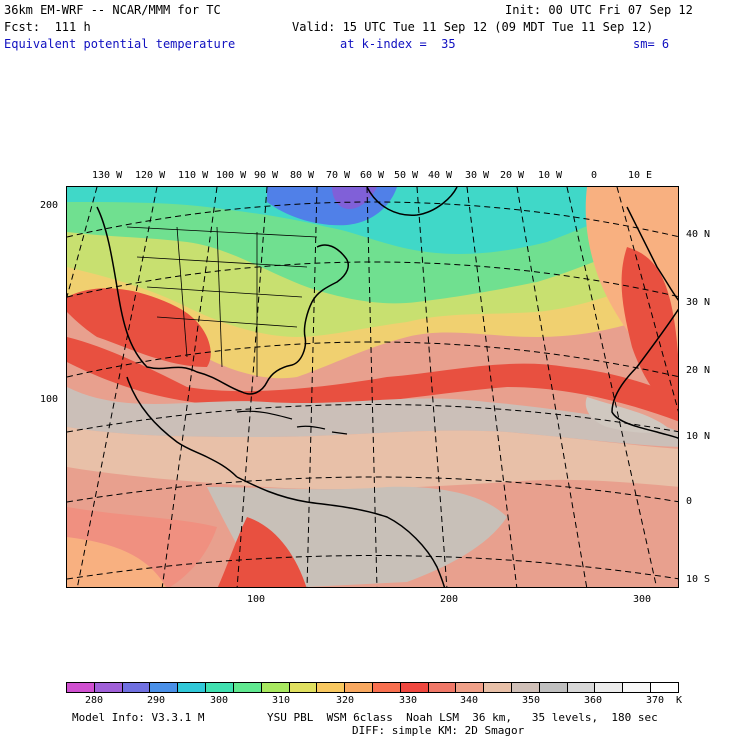  What do you see at coordinates (219, 700) in the screenshot?
I see `colorbar-label: 300` at bounding box center [219, 700].